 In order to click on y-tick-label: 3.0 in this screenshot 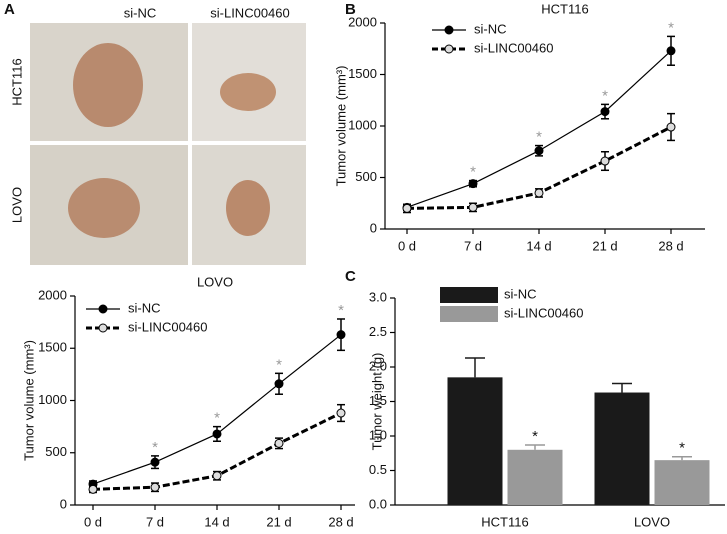, I will do `click(378, 296)`.